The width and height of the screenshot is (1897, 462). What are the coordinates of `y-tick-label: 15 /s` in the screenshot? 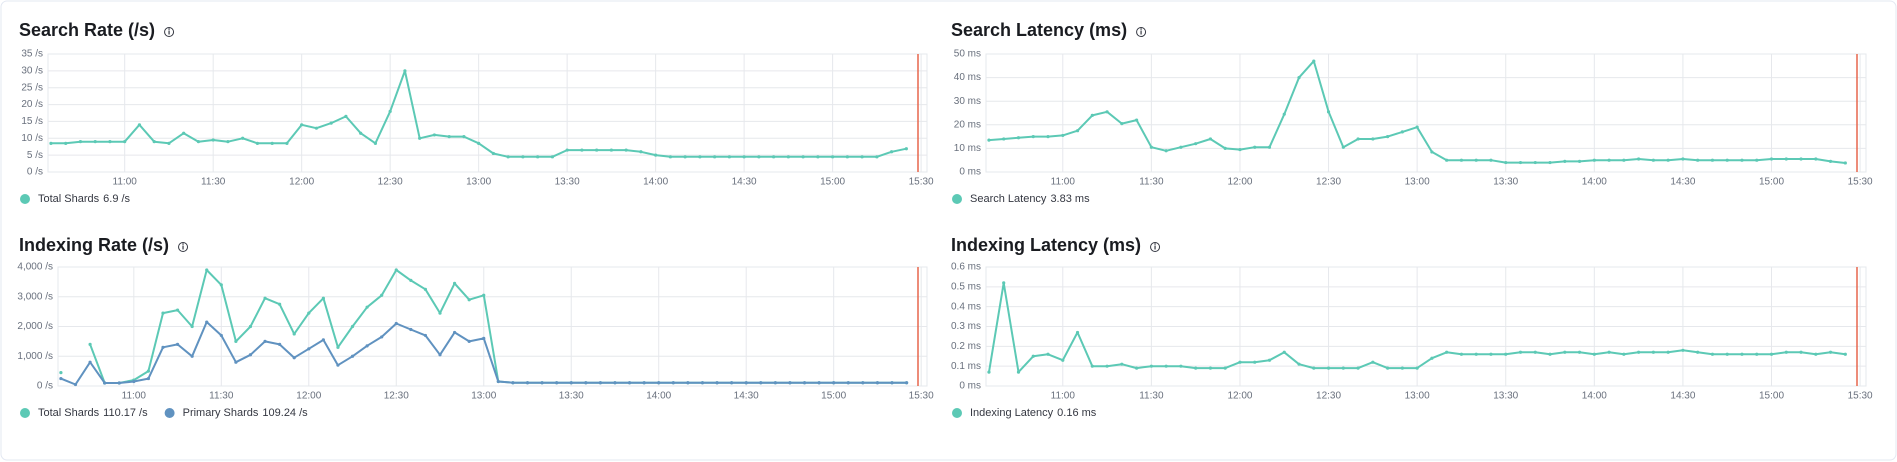 It's located at (32, 121).